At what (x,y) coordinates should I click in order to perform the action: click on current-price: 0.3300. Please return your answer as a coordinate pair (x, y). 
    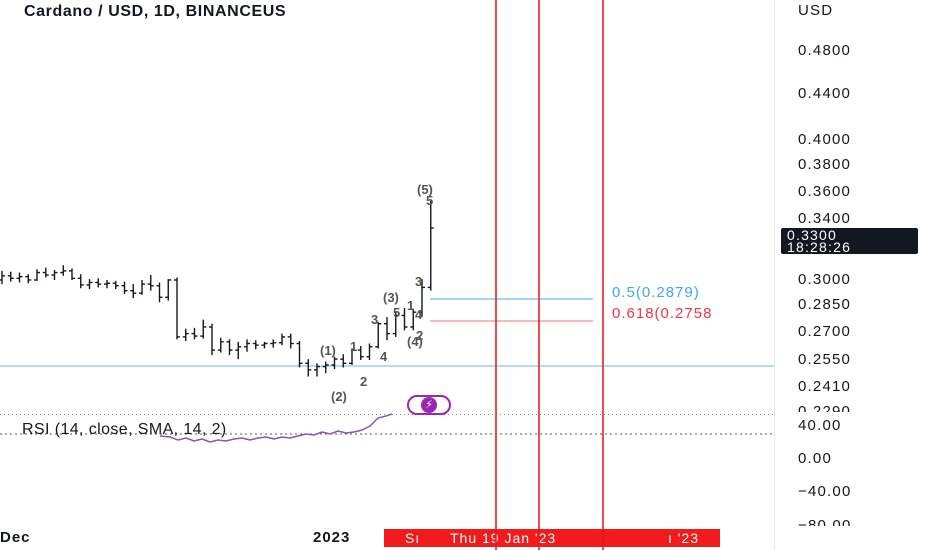
    Looking at the image, I should click on (812, 235).